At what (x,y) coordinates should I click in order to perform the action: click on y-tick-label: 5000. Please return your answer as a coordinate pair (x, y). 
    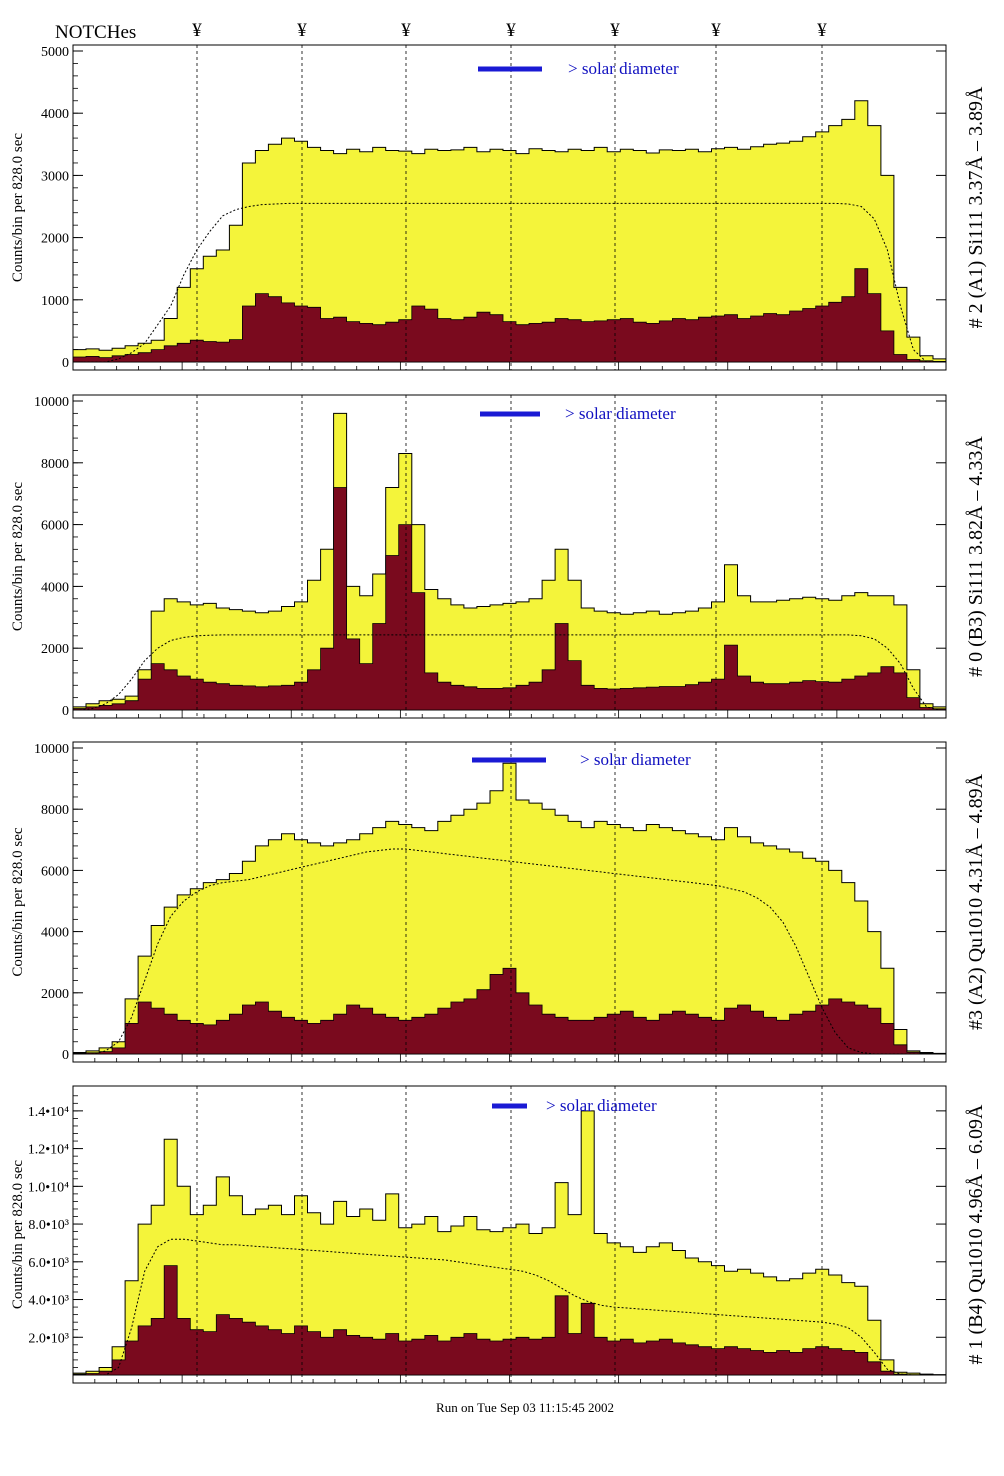
    Looking at the image, I should click on (55, 52).